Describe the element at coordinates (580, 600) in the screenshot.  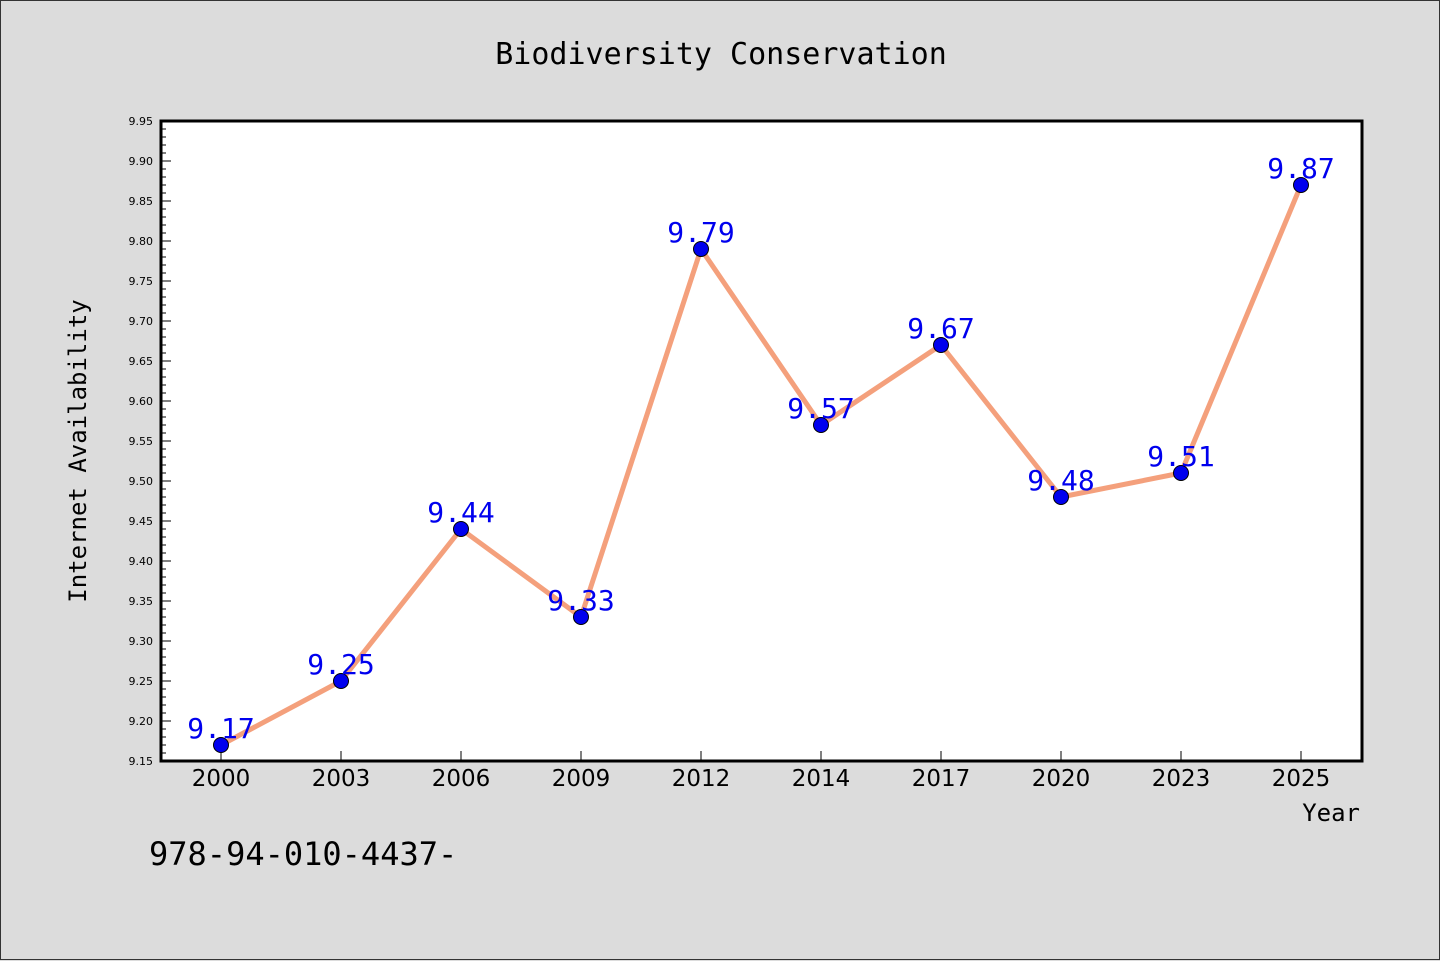
I see `data-label: 9.33` at that location.